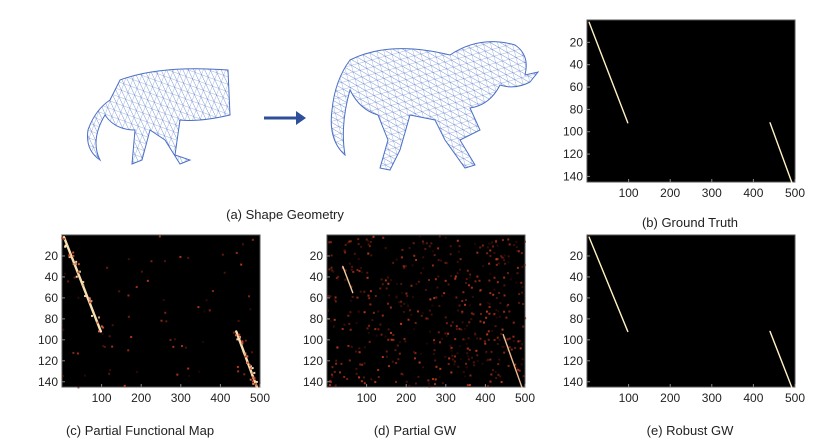 The height and width of the screenshot is (442, 830). What do you see at coordinates (577, 65) in the screenshot?
I see `y-tick-label: 40` at bounding box center [577, 65].